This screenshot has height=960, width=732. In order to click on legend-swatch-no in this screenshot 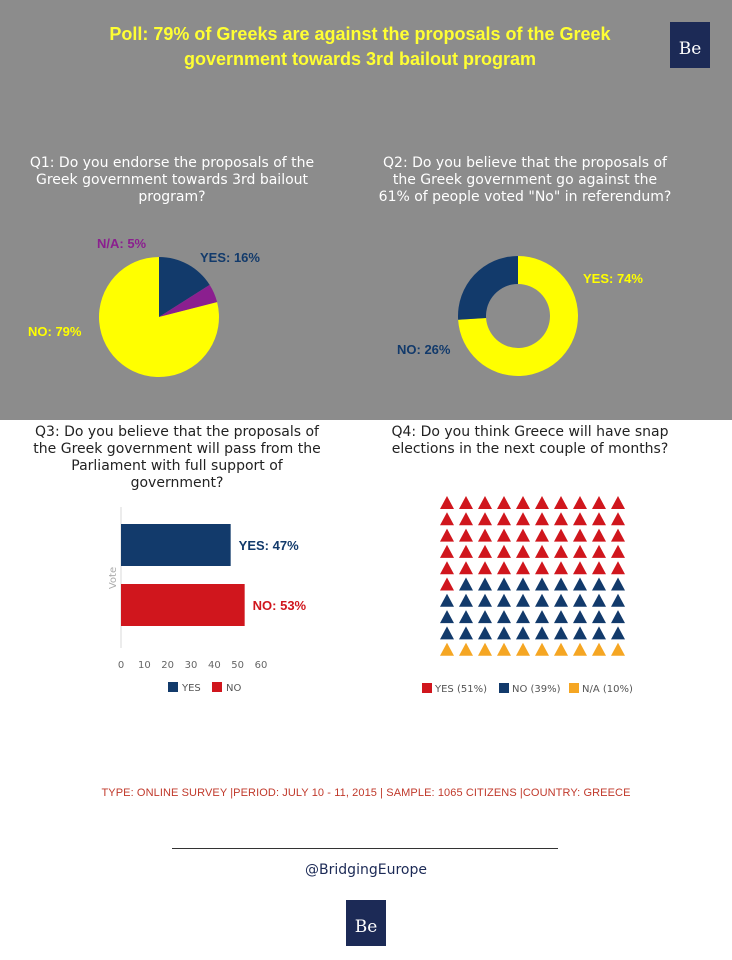, I will do `click(504, 688)`.